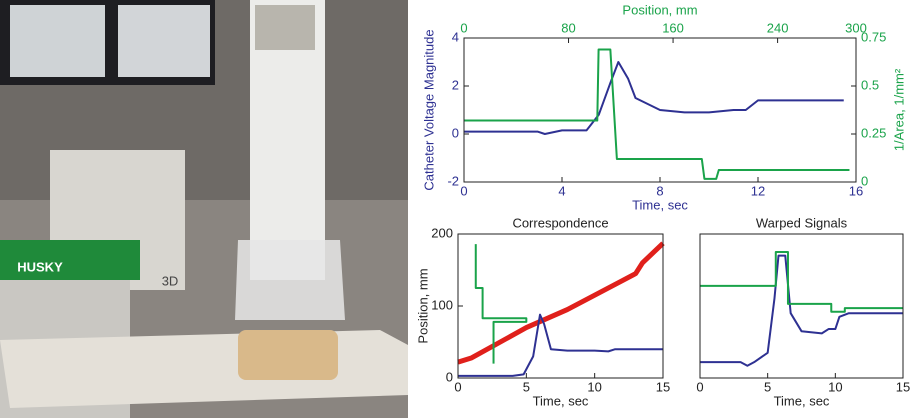 The image size is (915, 418). What do you see at coordinates (870, 84) in the screenshot?
I see `y2-tick-label: 0.5` at bounding box center [870, 84].